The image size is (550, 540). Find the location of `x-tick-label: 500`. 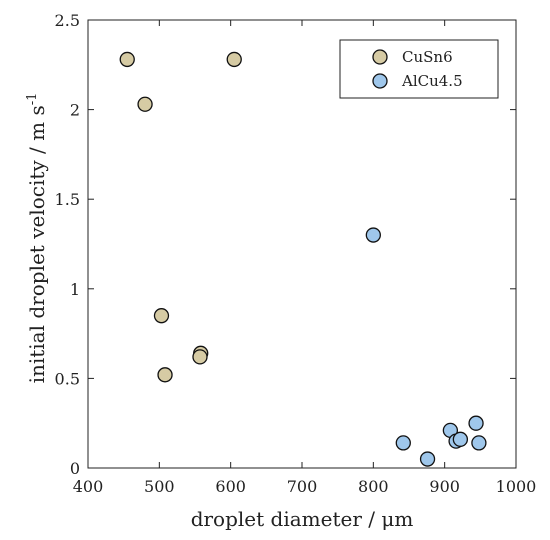

x-tick-label: 500 is located at coordinates (159, 486).